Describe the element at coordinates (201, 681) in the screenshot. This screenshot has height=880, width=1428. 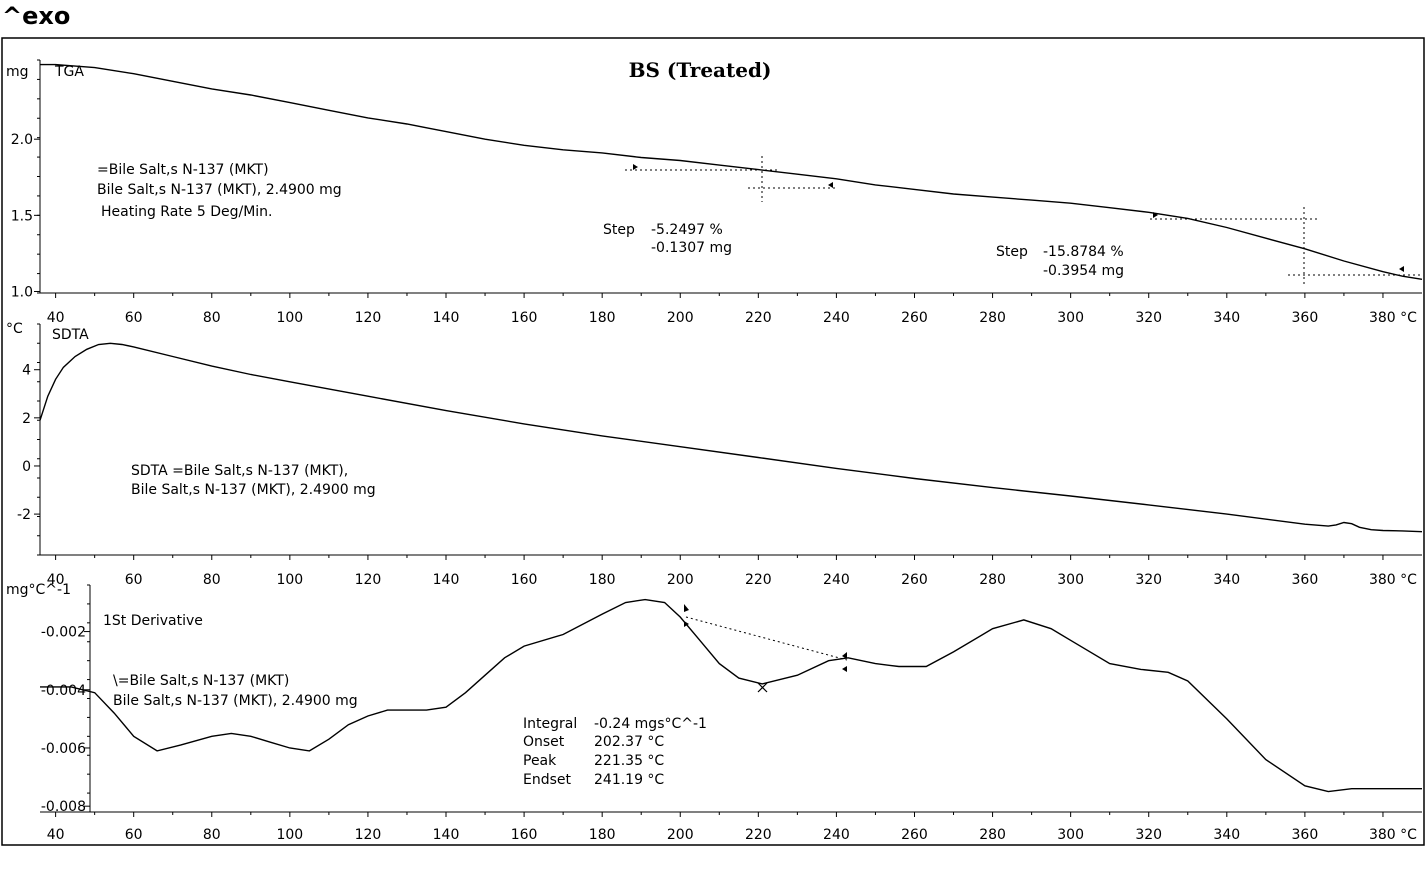
I see `derivative-sample-line-1: \=Bile Salt,s N-137 (MKT)` at that location.